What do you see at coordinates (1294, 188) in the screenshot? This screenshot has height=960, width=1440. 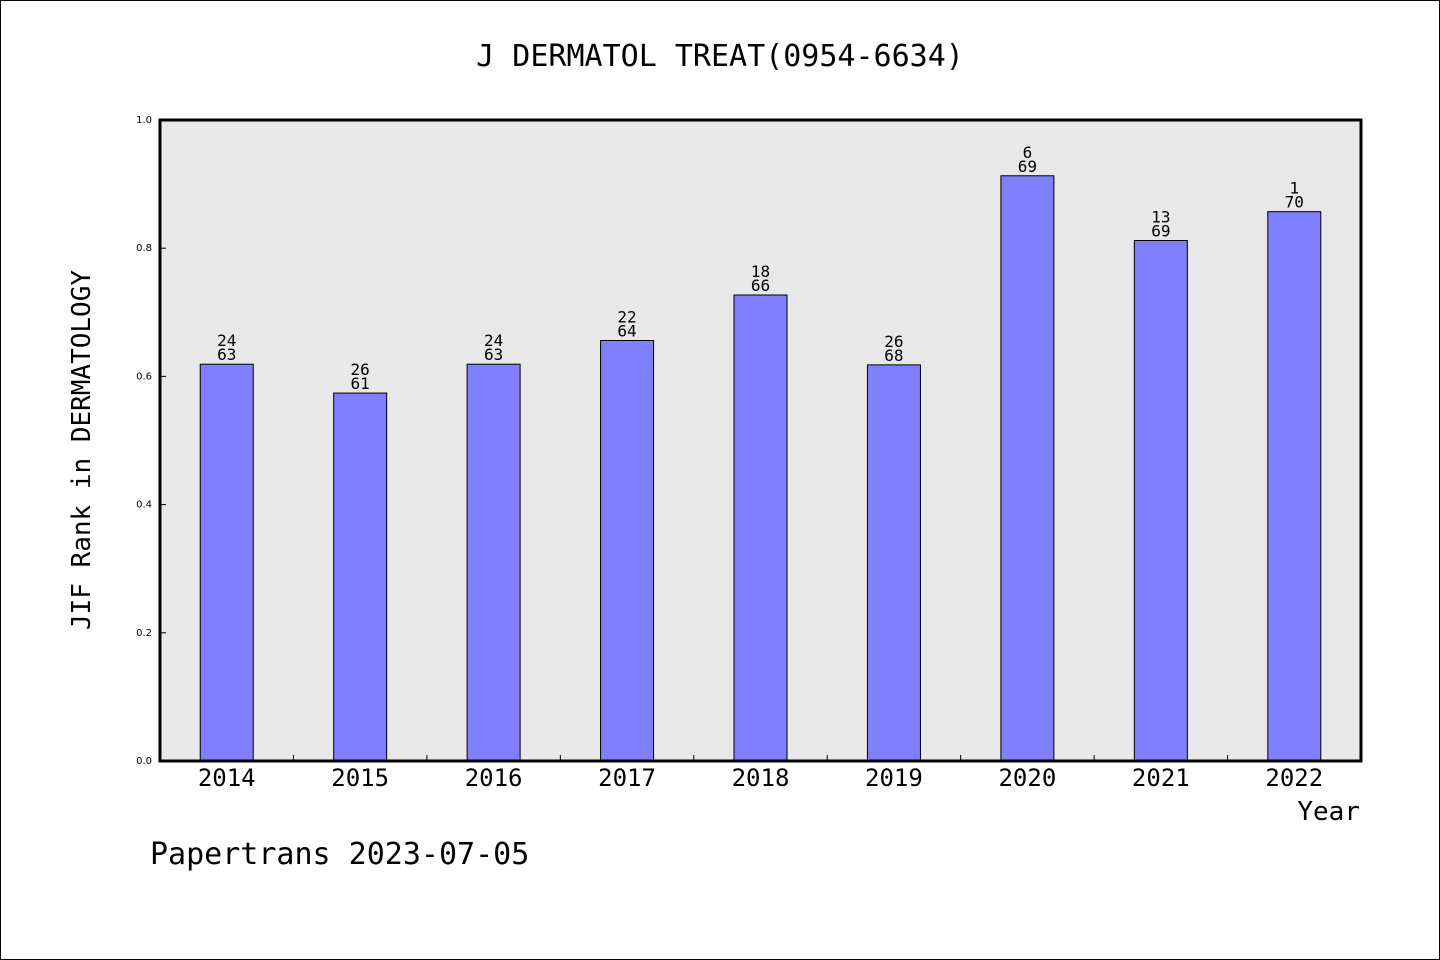 I see `bar-rank-label: 1` at bounding box center [1294, 188].